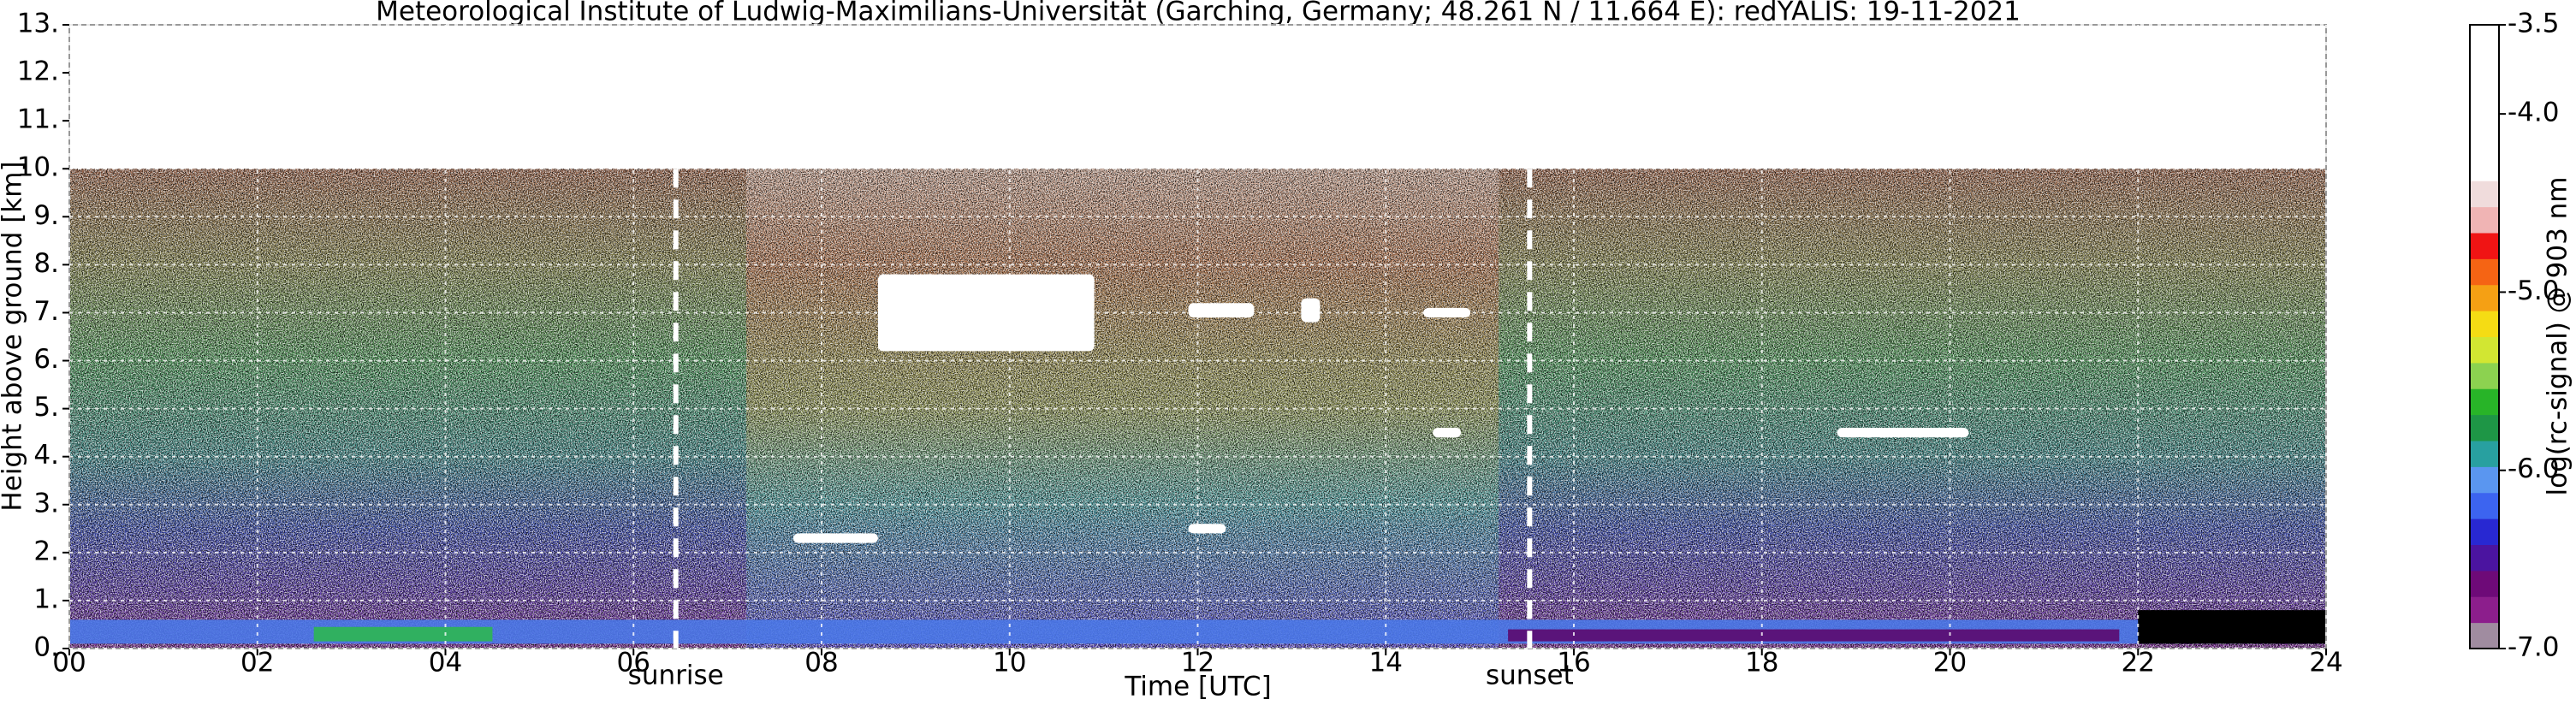 The height and width of the screenshot is (705, 2576). Describe the element at coordinates (445, 663) in the screenshot. I see `x-tick-label: 04` at that location.